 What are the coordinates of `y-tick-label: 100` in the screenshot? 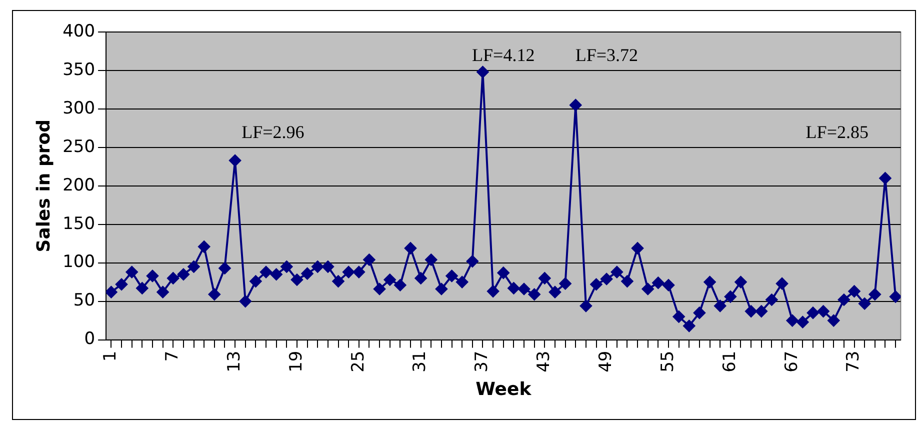 It's located at (79, 262).